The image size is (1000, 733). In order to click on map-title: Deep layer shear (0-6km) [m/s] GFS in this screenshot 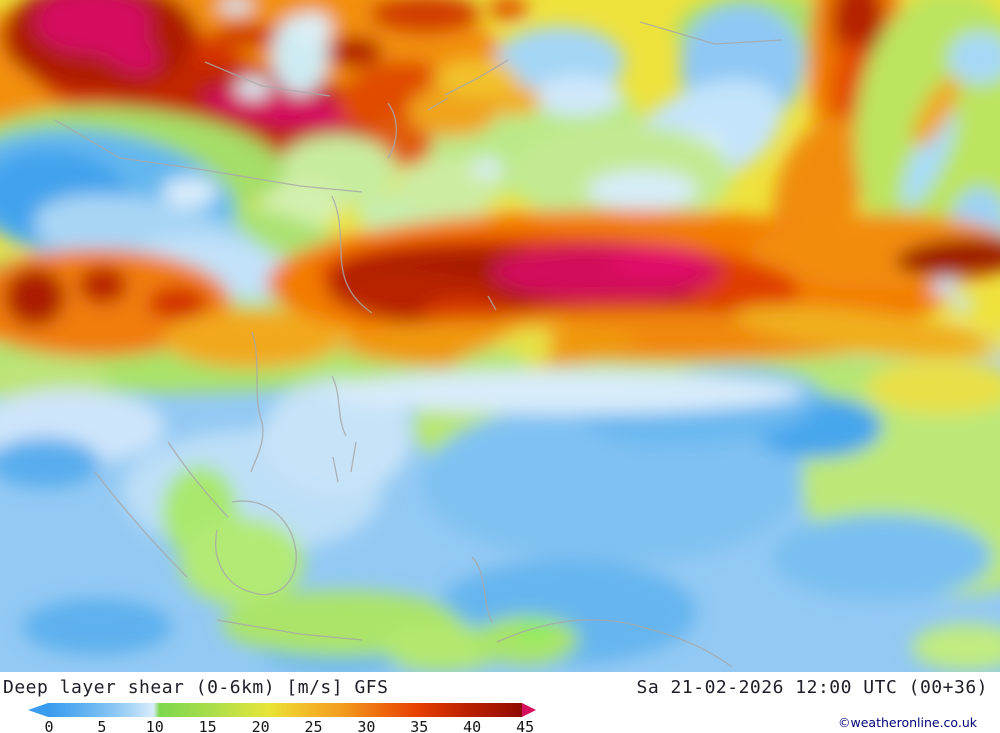, I will do `click(196, 687)`.